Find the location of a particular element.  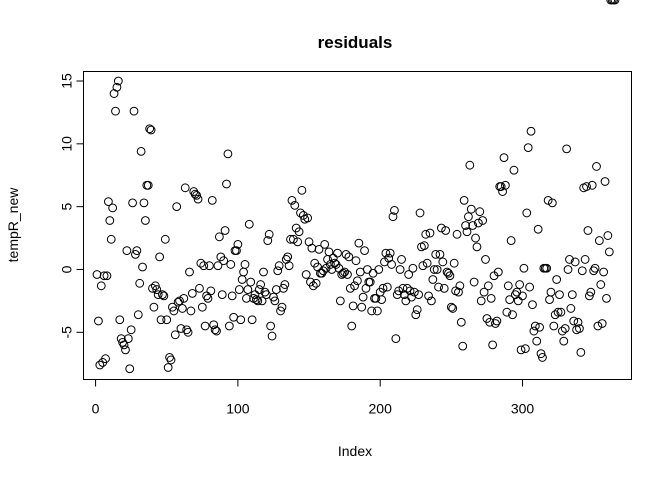

y-axis-label: tempR_new is located at coordinates (13, 225).